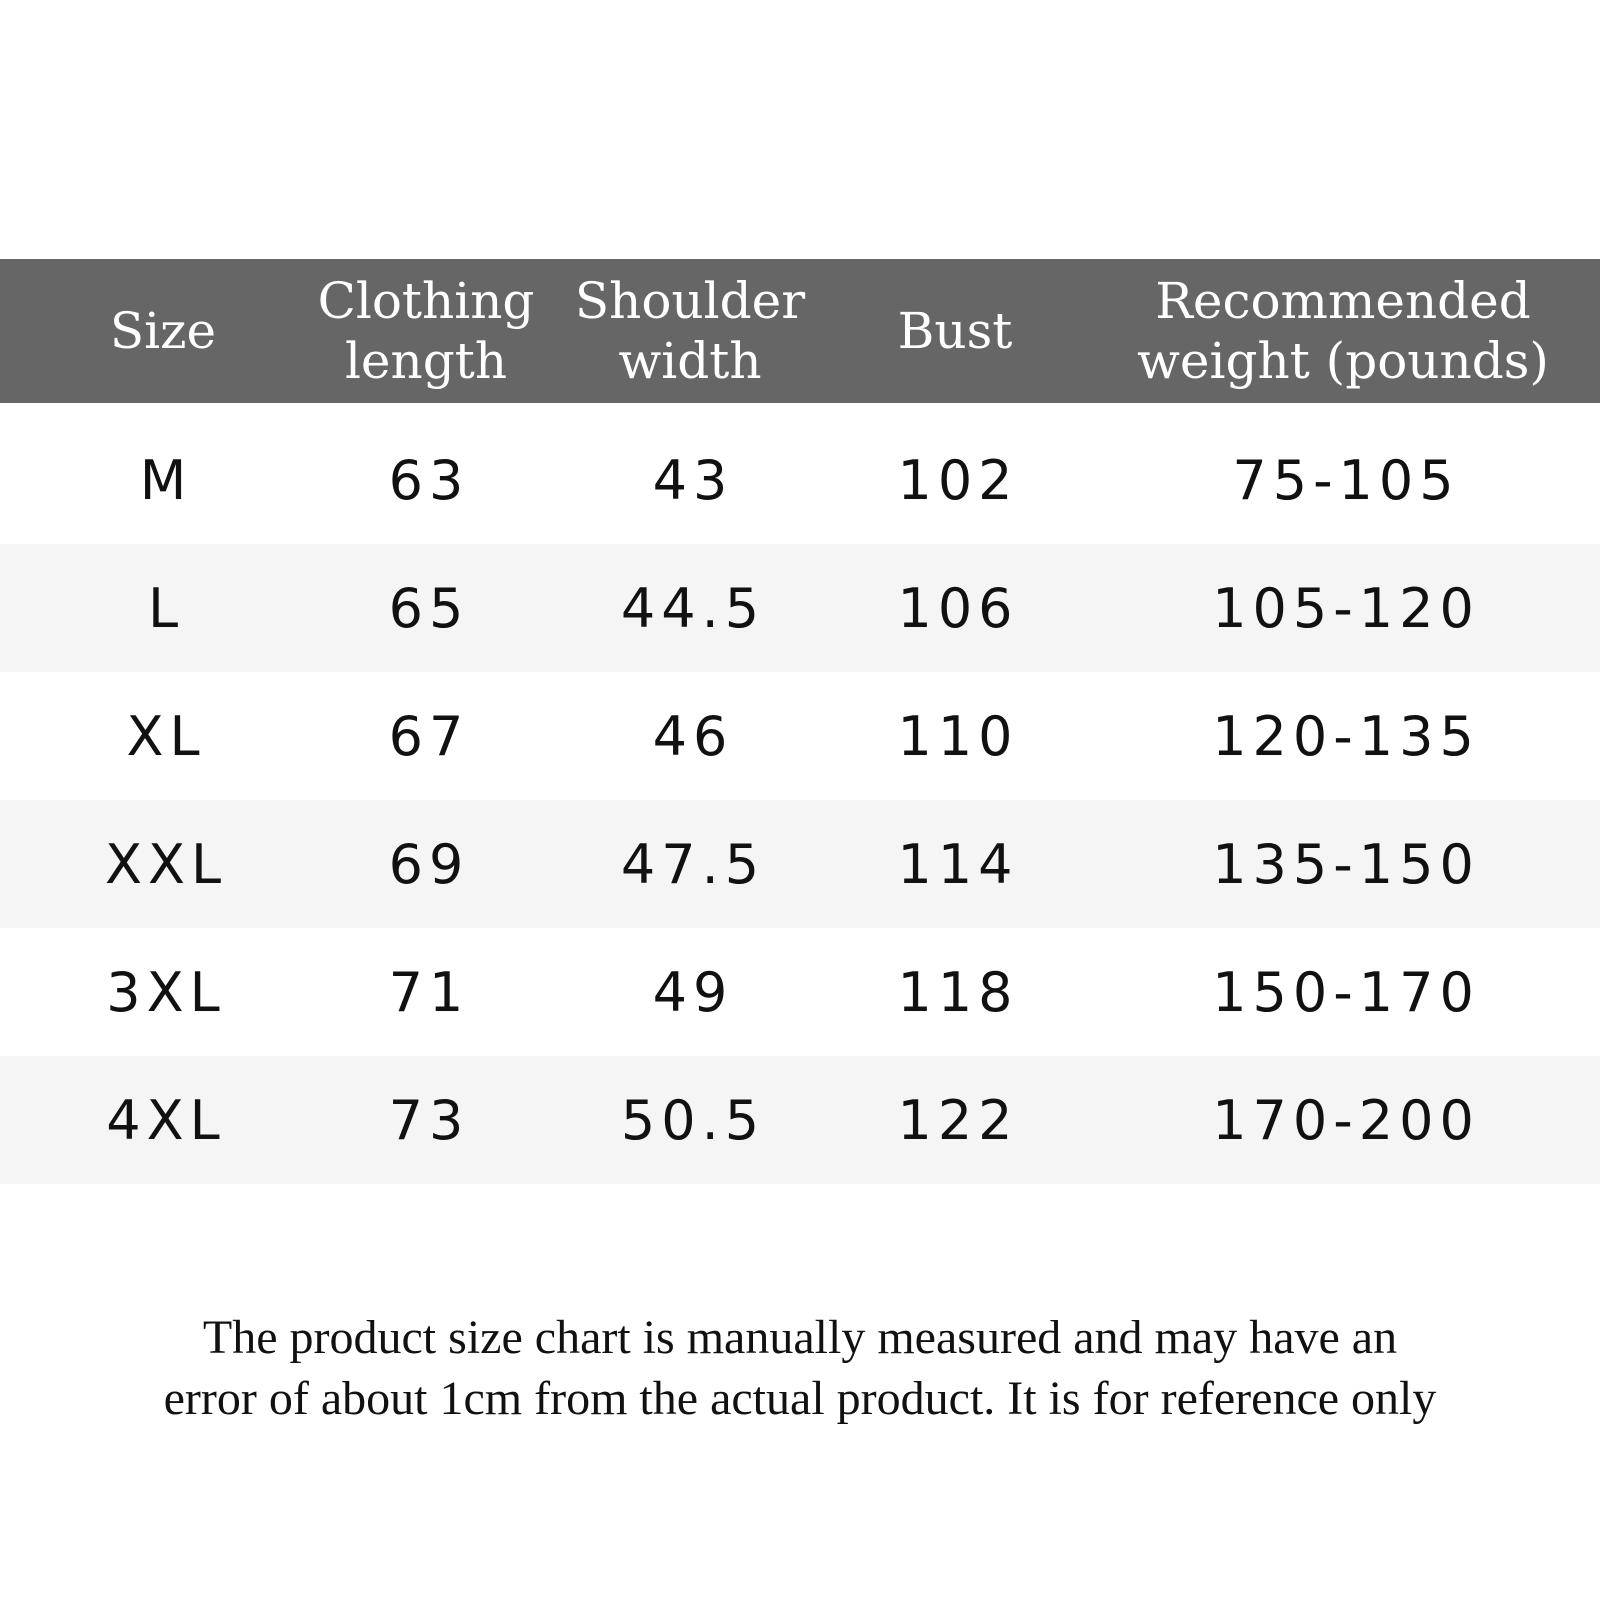 Image resolution: width=1600 pixels, height=1600 pixels. Describe the element at coordinates (429, 608) in the screenshot. I see `table-cell: 65` at that location.